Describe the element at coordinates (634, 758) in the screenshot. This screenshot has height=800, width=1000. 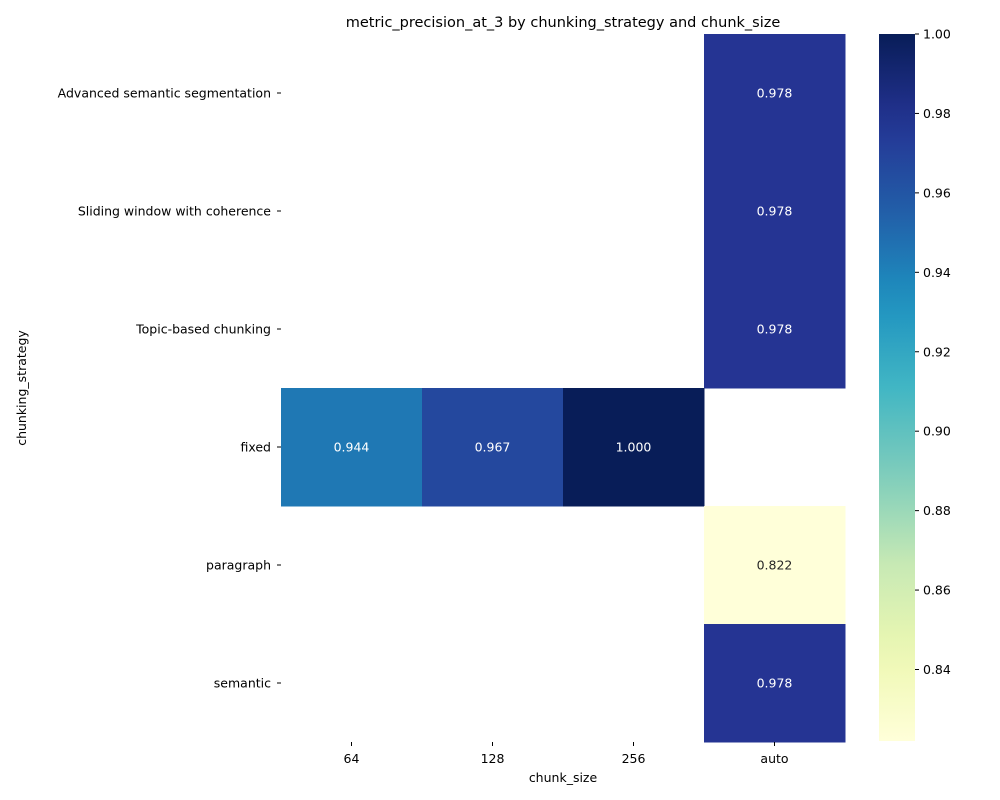
I see `x-tick-label: 256` at that location.